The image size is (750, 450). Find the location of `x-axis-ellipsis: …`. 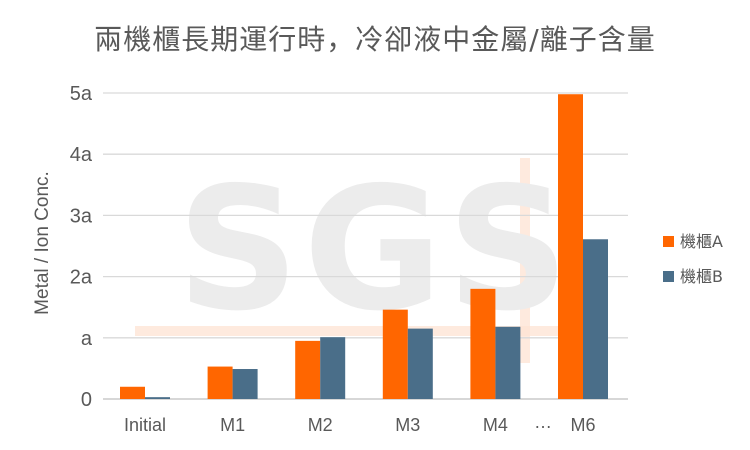

x-axis-ellipsis: … is located at coordinates (543, 422).